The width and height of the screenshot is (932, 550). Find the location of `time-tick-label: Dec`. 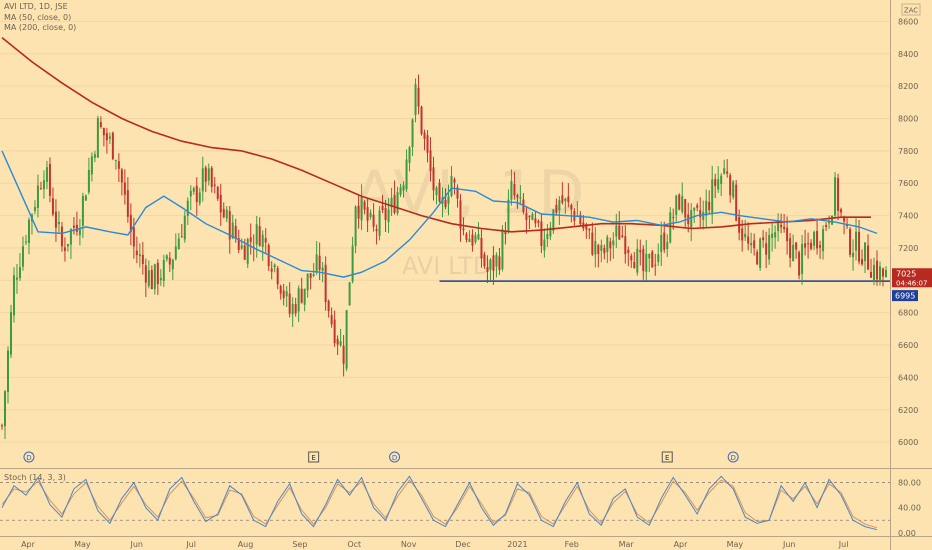

time-tick-label: Dec is located at coordinates (462, 544).